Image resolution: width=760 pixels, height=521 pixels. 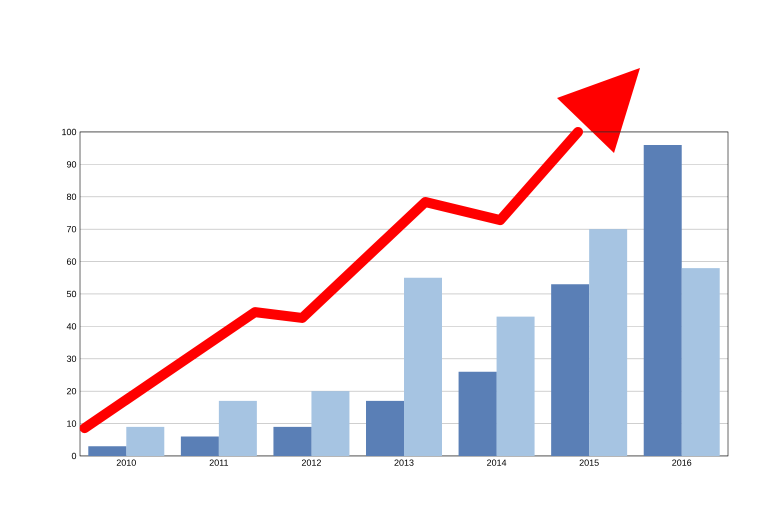 I want to click on y-tick-label: 70, so click(x=71, y=229).